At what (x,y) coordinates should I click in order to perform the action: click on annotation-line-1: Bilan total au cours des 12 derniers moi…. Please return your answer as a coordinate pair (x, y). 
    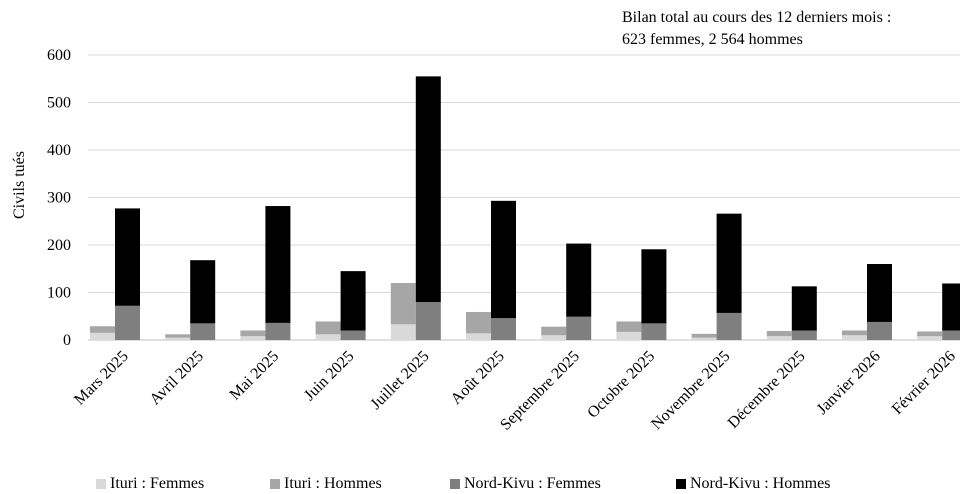
    Looking at the image, I should click on (756, 17).